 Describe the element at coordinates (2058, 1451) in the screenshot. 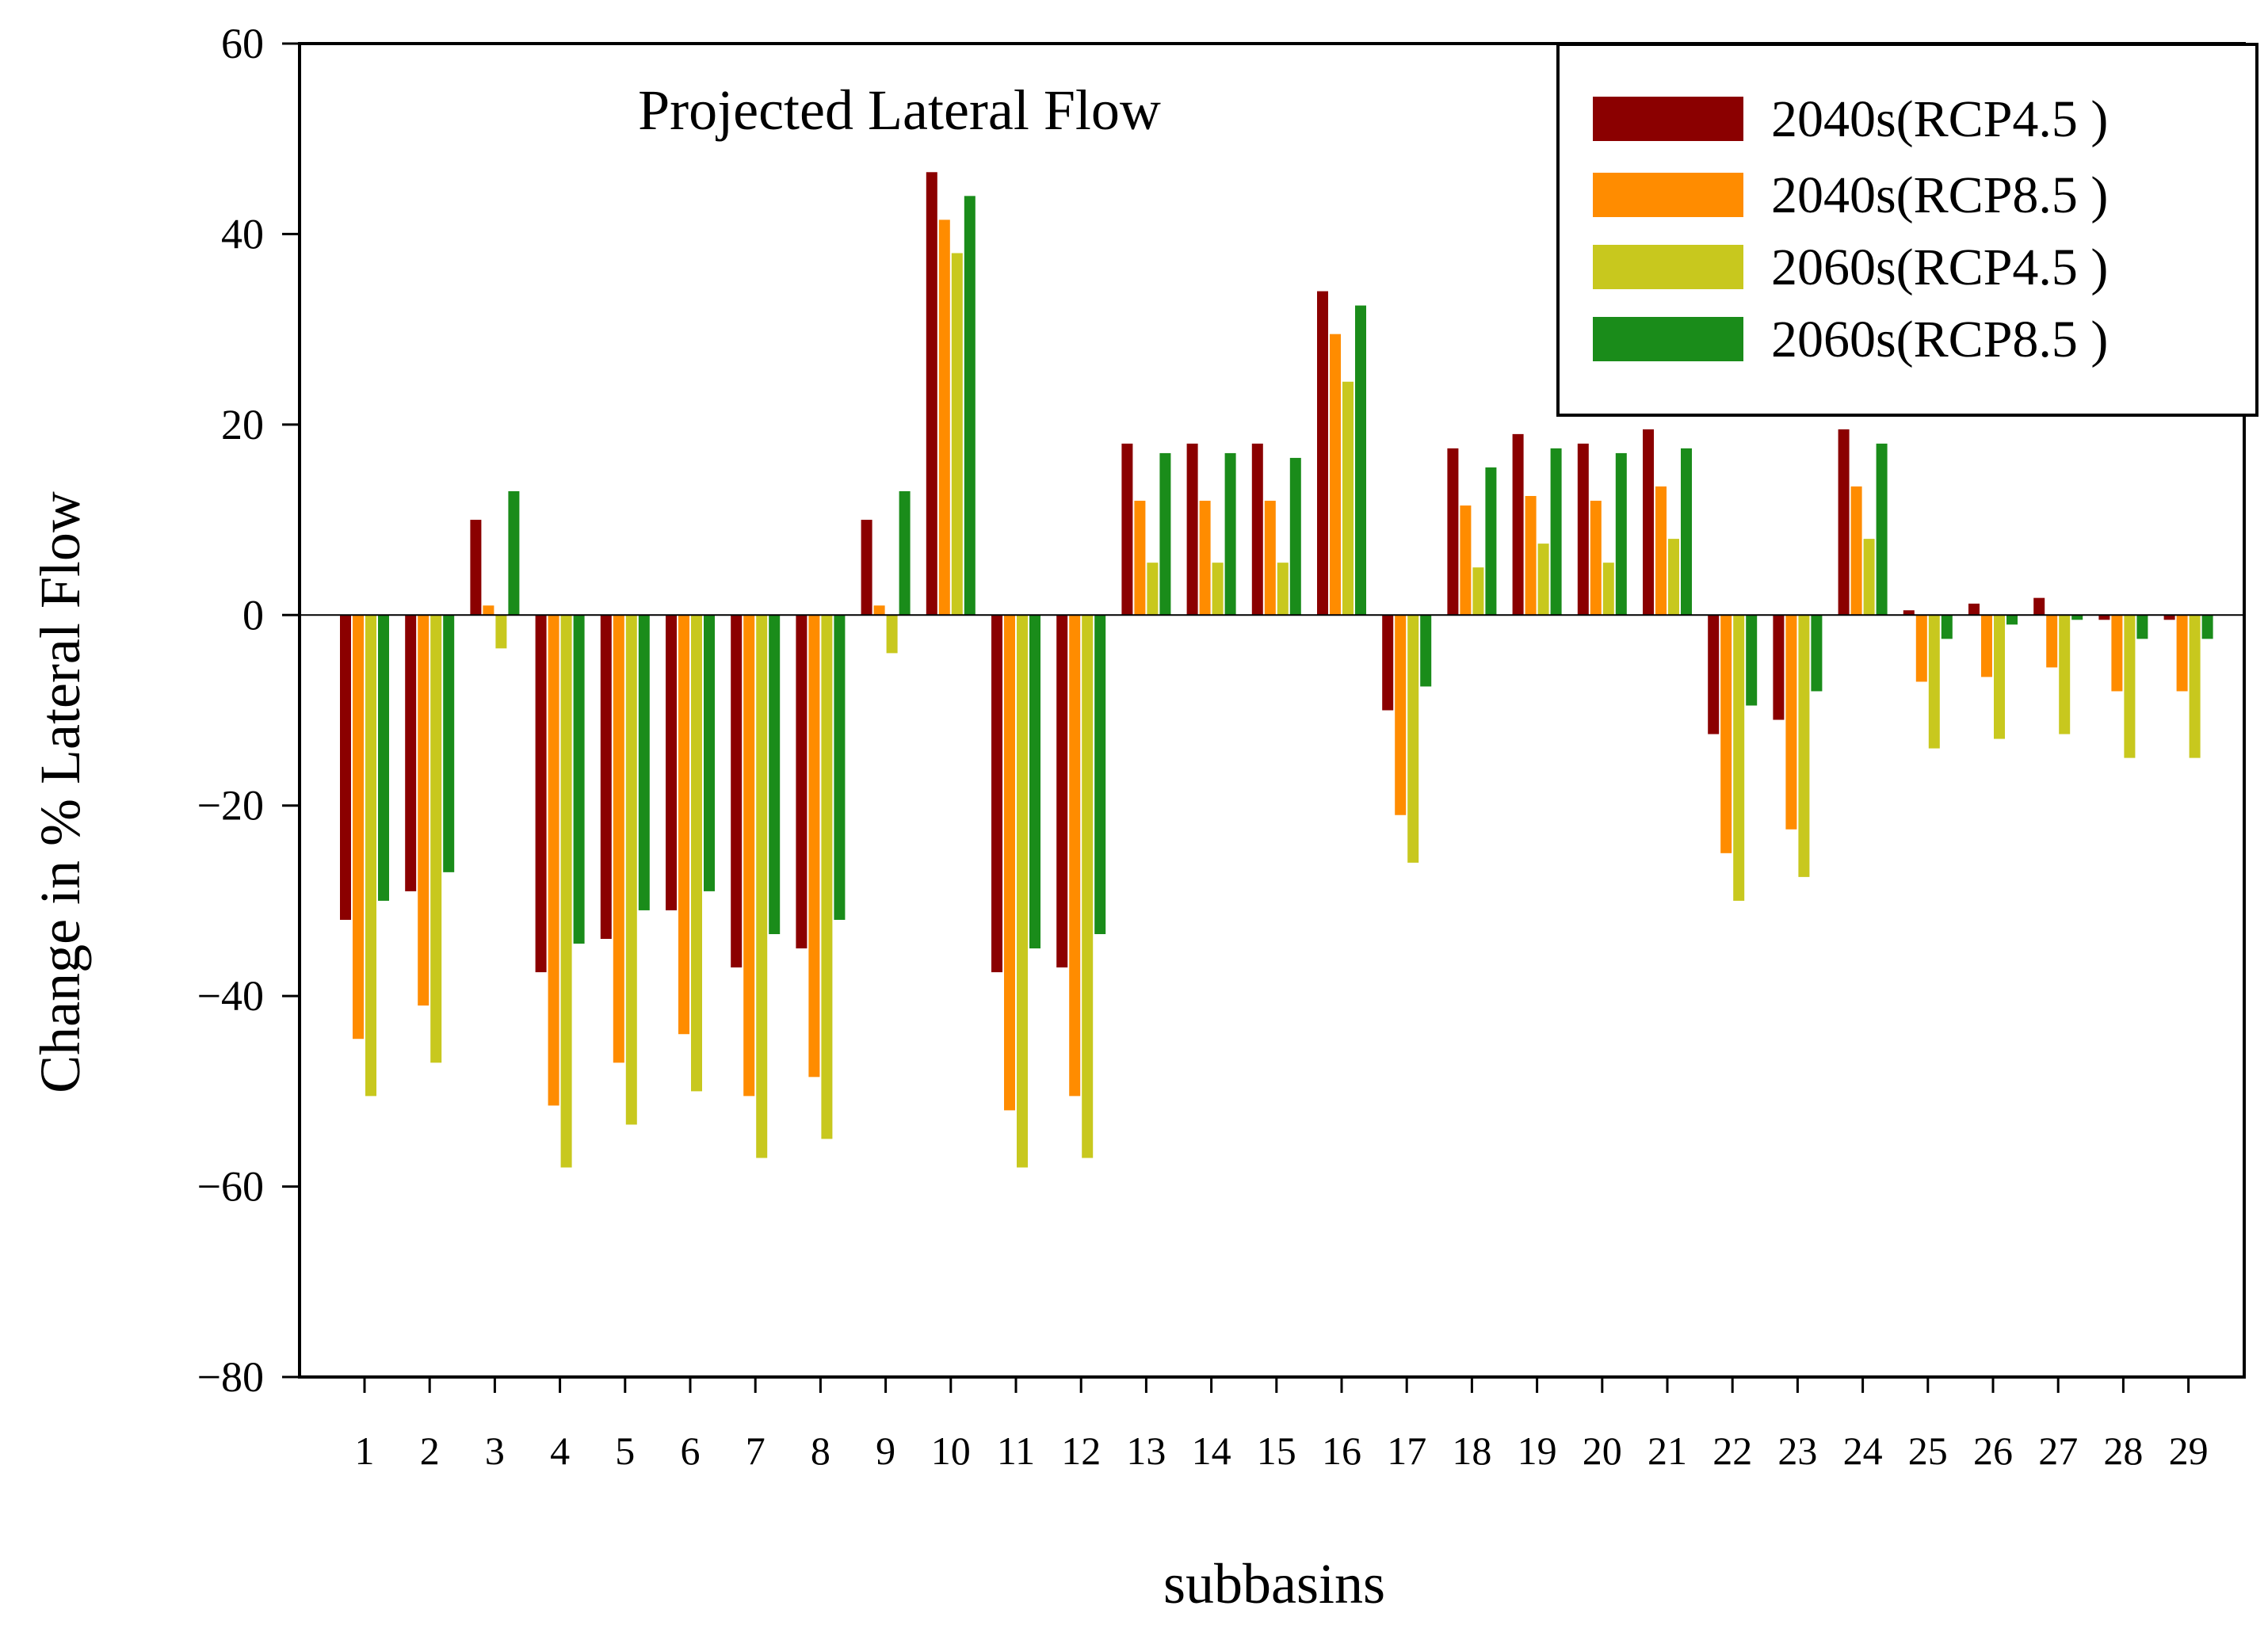

I see `x-tick-label: 27` at that location.